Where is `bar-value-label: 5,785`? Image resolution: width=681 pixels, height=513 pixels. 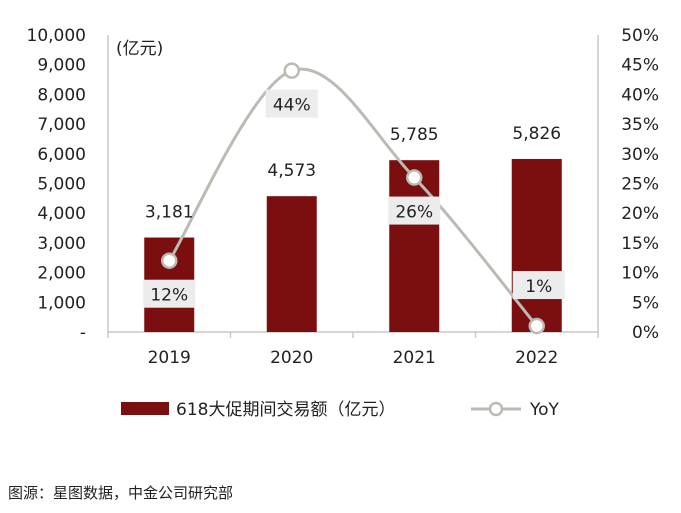 bar-value-label: 5,785 is located at coordinates (414, 135).